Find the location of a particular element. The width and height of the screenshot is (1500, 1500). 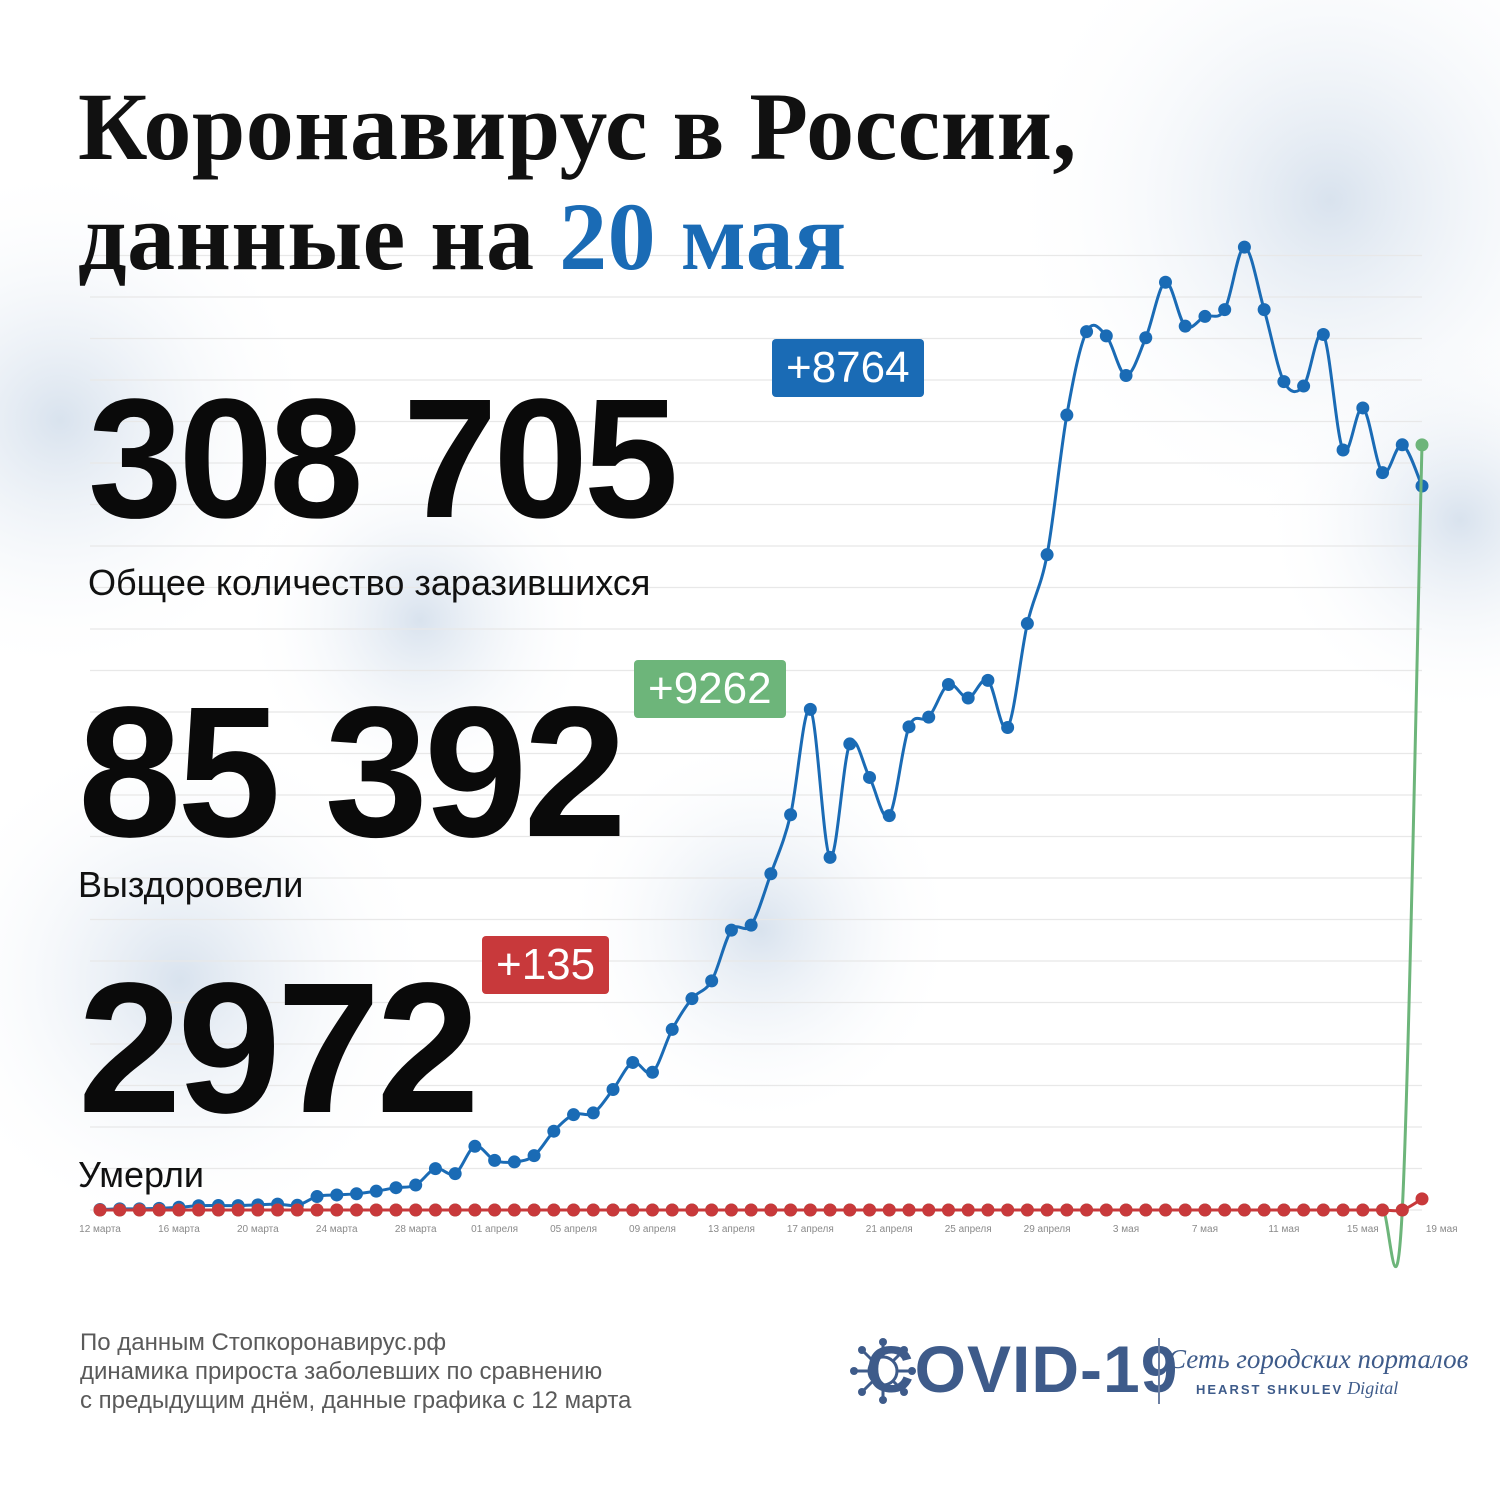

deaths-value: 2972 is located at coordinates (279, 1048).